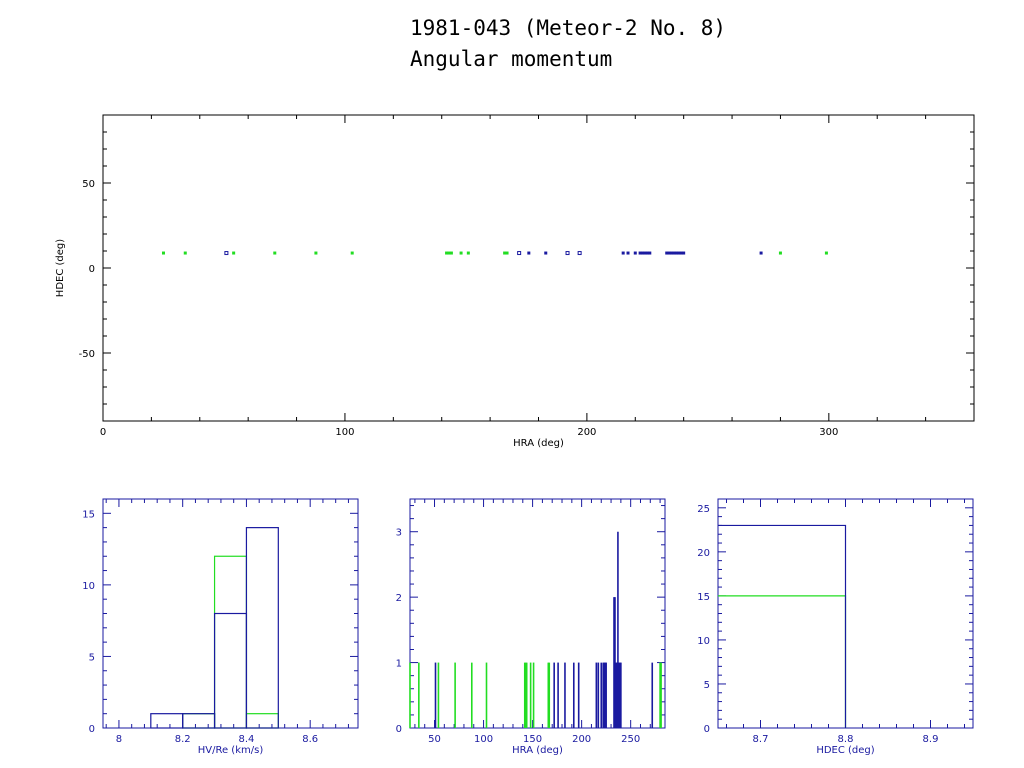 The image size is (1024, 768). What do you see at coordinates (537, 613) in the screenshot?
I see `plot-frame` at bounding box center [537, 613].